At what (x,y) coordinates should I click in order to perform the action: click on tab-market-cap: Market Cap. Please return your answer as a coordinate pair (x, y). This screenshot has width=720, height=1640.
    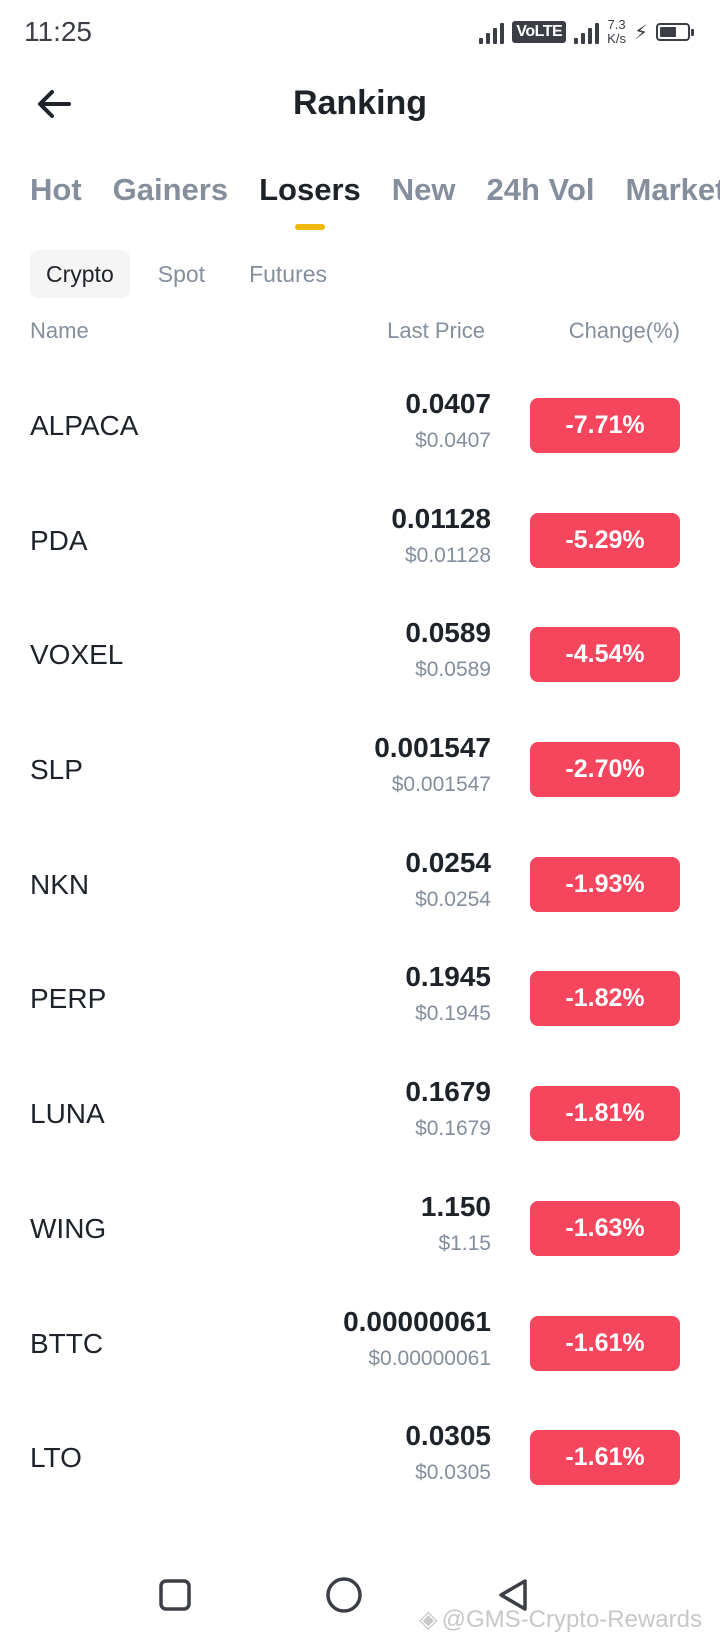
    Looking at the image, I should click on (673, 205).